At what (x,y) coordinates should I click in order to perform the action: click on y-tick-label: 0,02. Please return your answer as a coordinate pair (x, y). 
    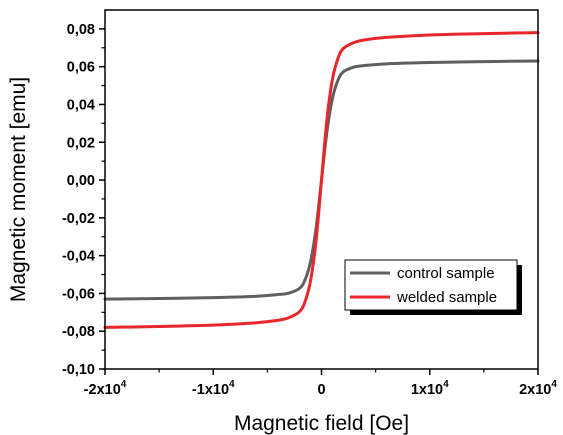
    Looking at the image, I should click on (81, 143).